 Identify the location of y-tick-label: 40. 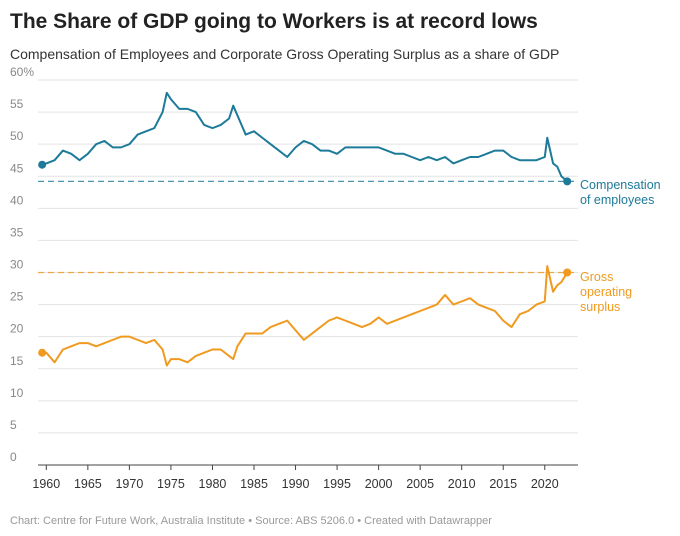
(17, 200).